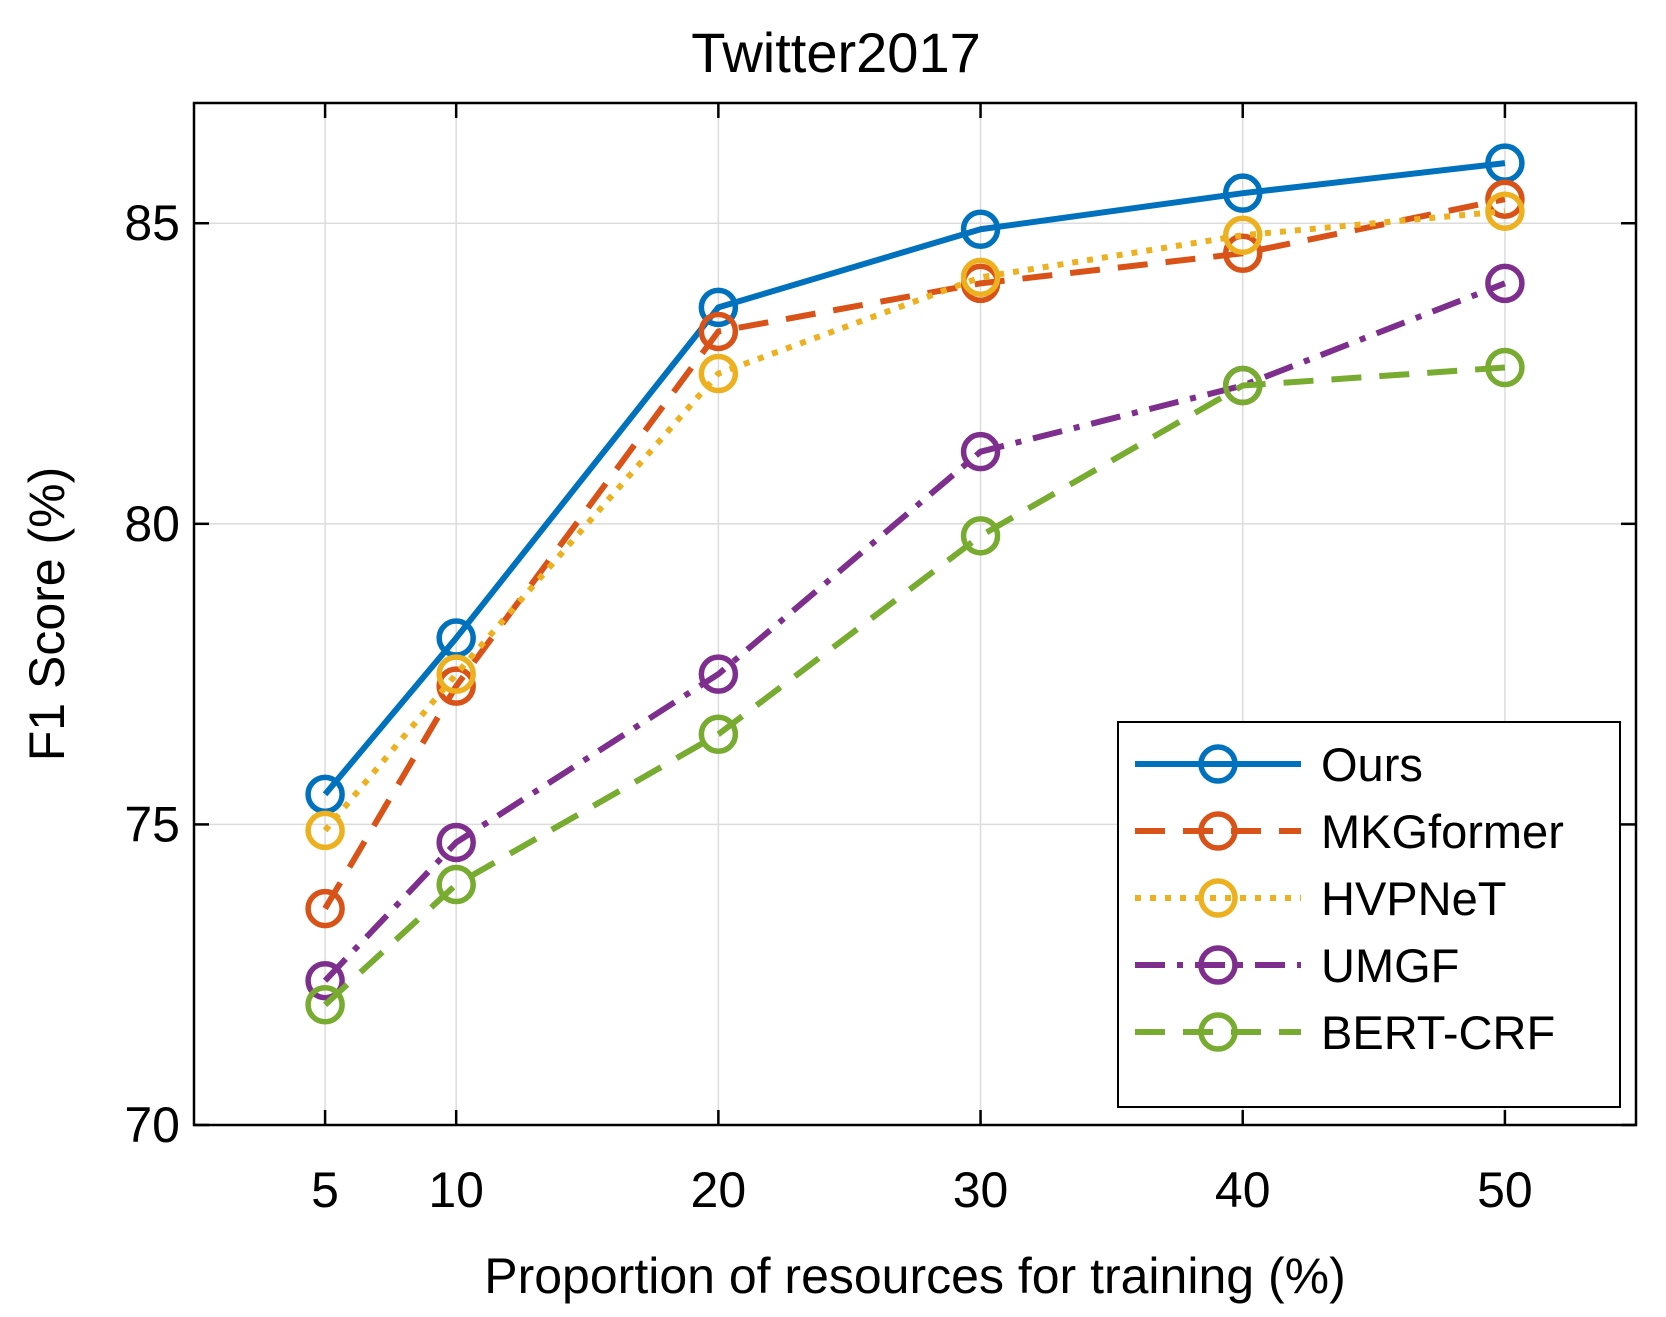  I want to click on legend-item: UMGF, so click(1297, 965).